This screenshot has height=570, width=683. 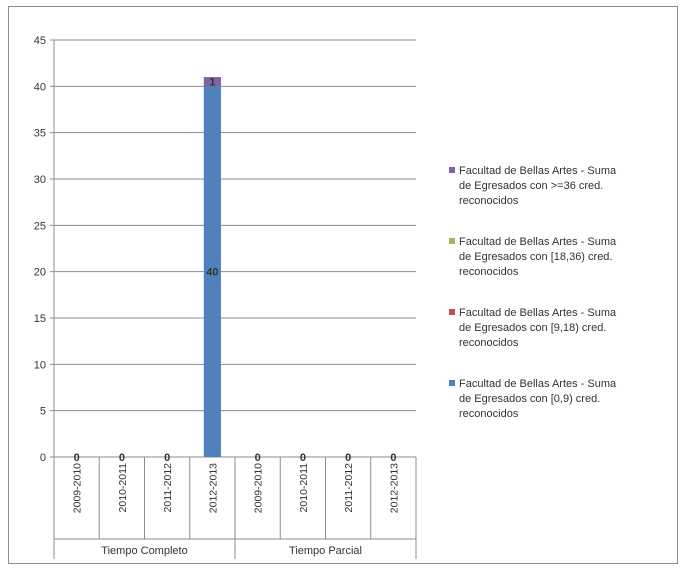 What do you see at coordinates (40, 365) in the screenshot?
I see `y-tick-label: 10` at bounding box center [40, 365].